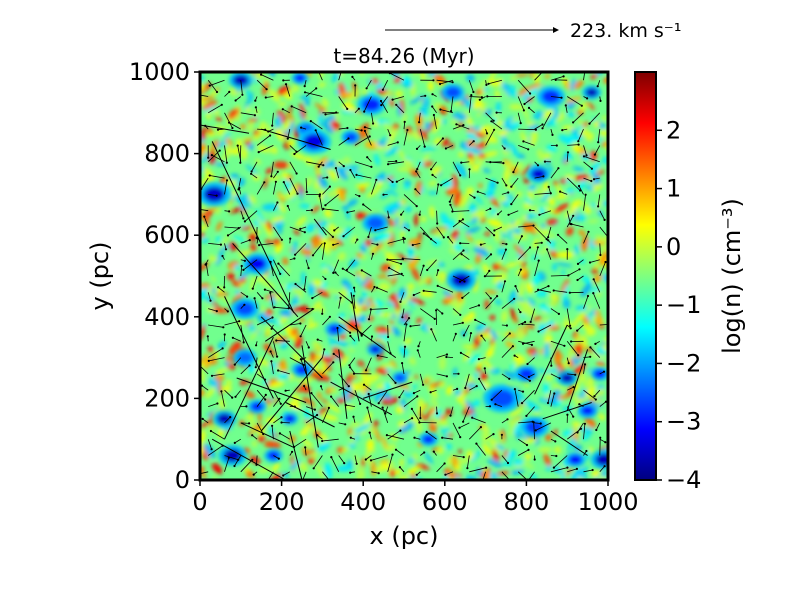  Describe the element at coordinates (159, 72) in the screenshot. I see `y-tick-label: 1000` at that location.